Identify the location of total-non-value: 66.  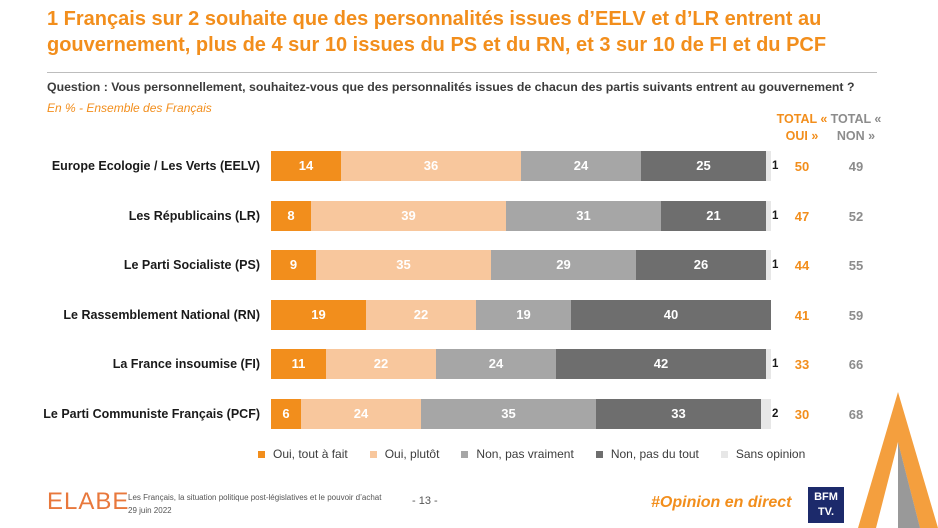
(856, 364).